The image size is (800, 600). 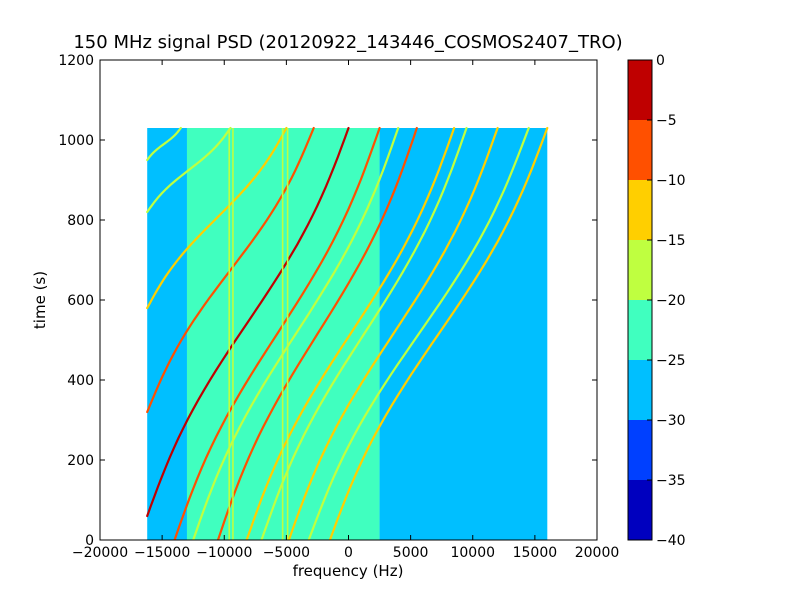 I want to click on x-axis-label: frequency (Hz), so click(x=348, y=571).